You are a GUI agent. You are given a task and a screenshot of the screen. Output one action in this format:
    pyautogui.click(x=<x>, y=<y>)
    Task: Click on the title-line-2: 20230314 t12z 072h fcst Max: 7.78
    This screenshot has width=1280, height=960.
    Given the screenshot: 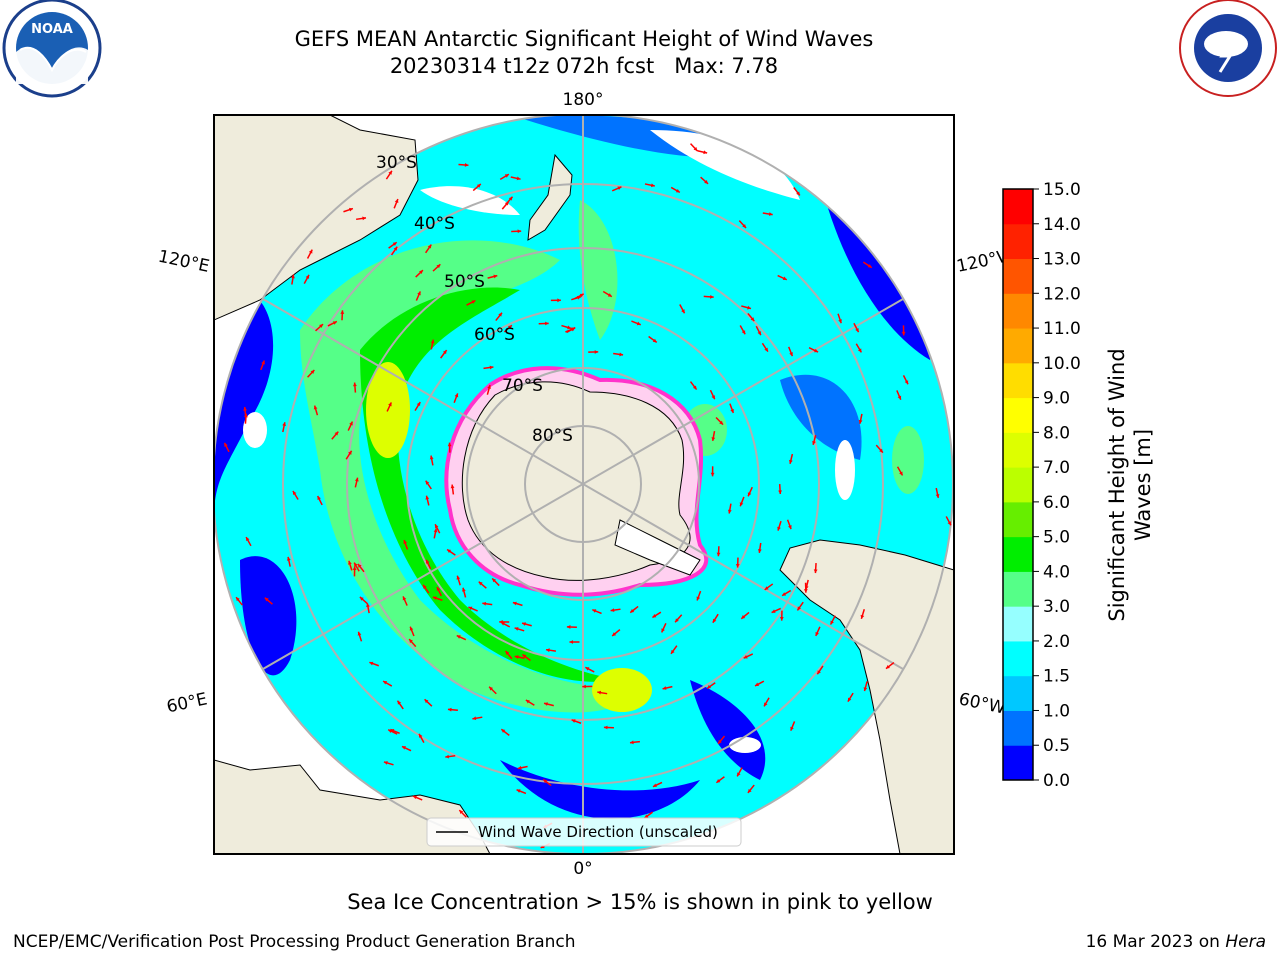 What is the action you would take?
    pyautogui.click(x=584, y=66)
    